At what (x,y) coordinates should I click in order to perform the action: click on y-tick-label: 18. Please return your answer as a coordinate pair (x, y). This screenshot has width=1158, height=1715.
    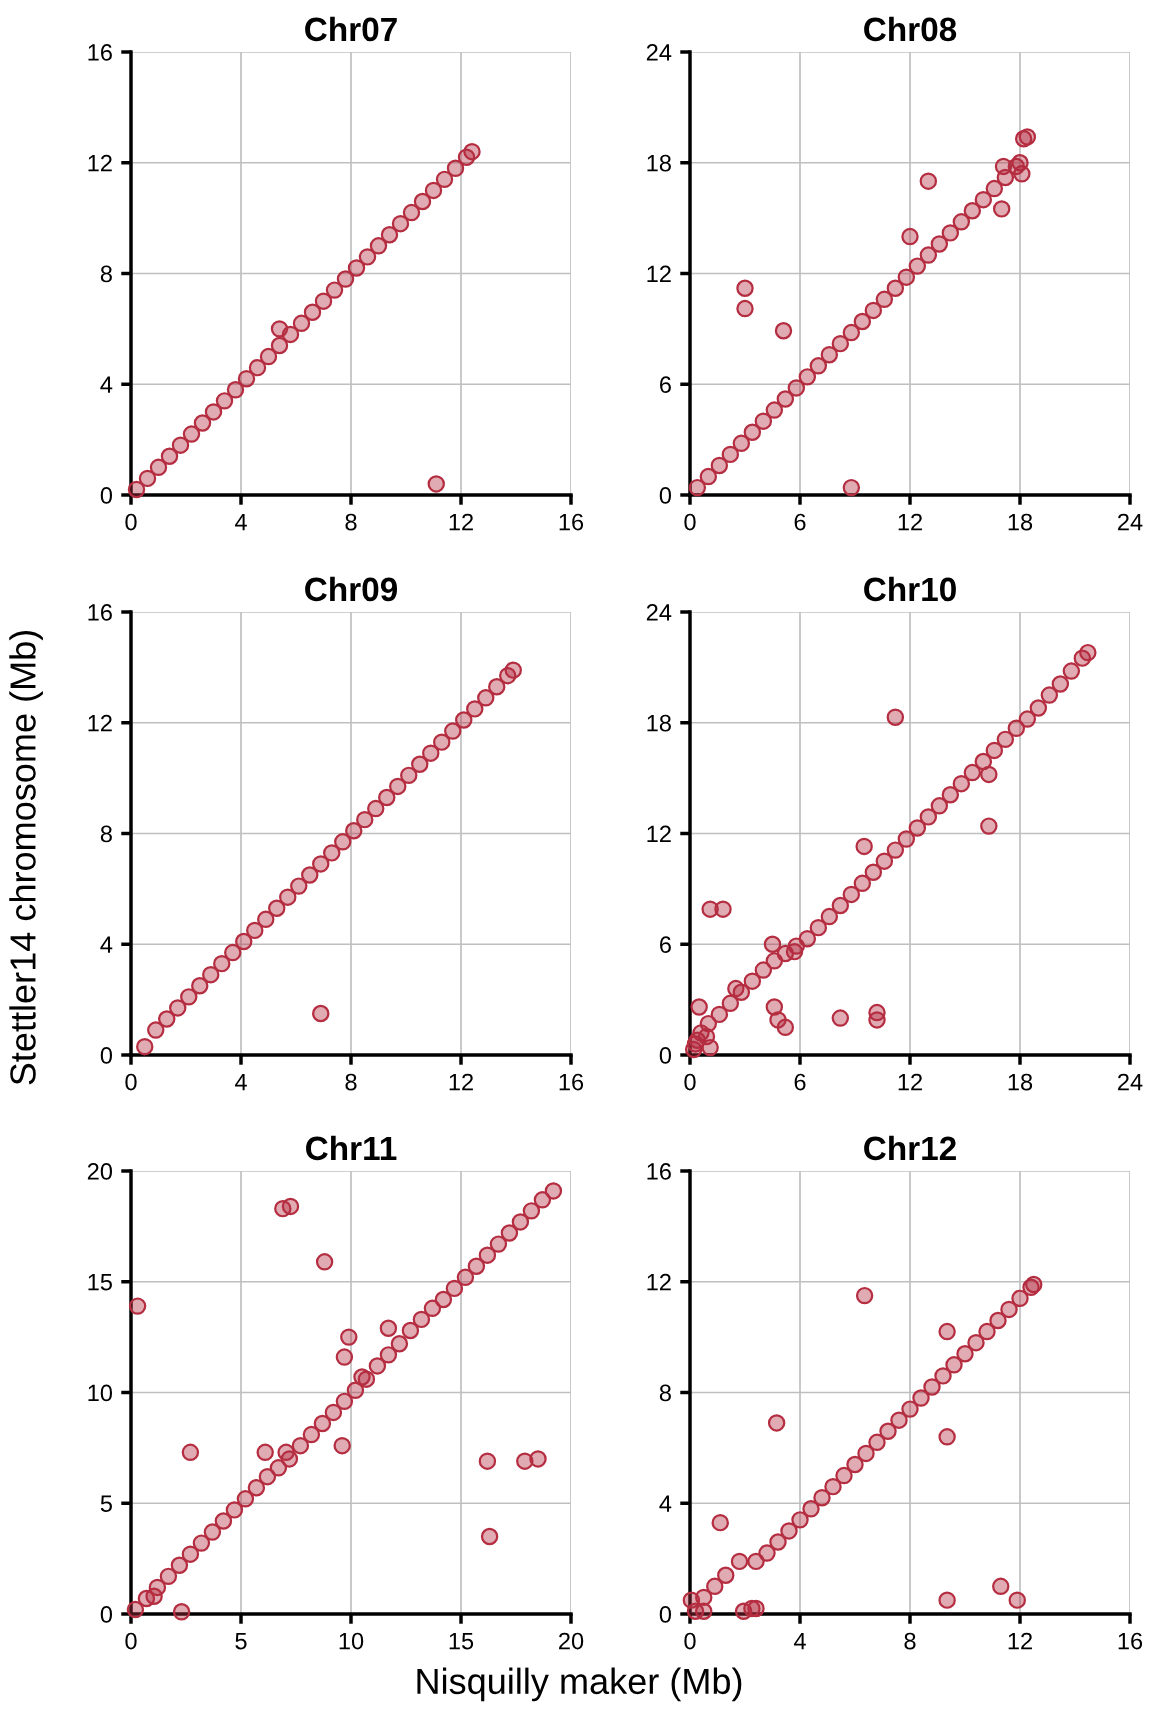
    Looking at the image, I should click on (659, 163).